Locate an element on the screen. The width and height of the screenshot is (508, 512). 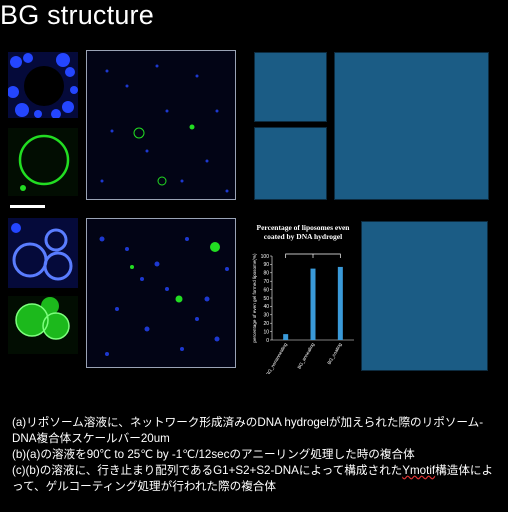
blue-tile-small-bottom is located at coordinates (290, 163).